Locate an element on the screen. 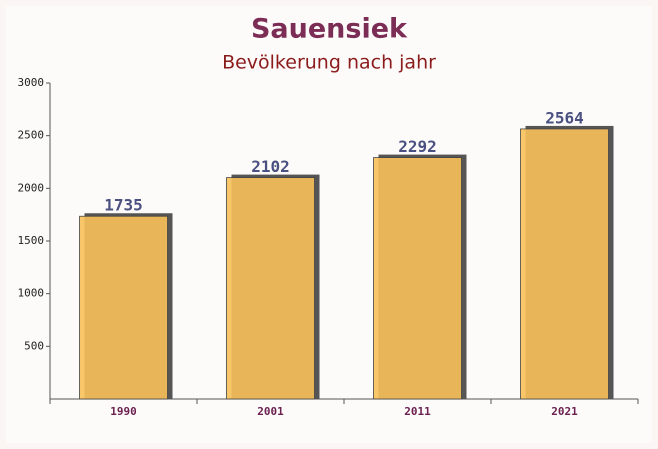  y-tick-label: 2000 is located at coordinates (31, 187).